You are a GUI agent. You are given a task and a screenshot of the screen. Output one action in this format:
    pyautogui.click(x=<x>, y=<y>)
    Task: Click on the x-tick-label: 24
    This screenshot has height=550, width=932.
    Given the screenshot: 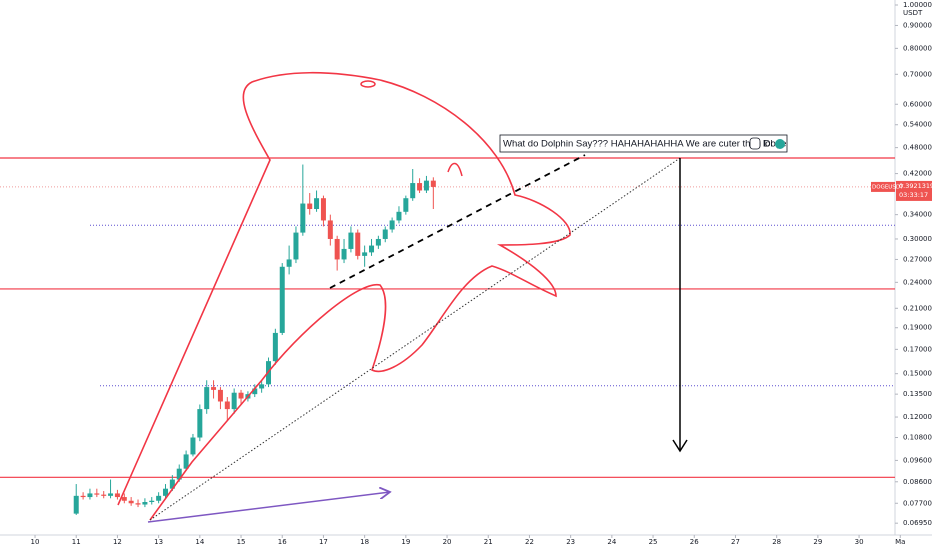 What is the action you would take?
    pyautogui.click(x=611, y=542)
    